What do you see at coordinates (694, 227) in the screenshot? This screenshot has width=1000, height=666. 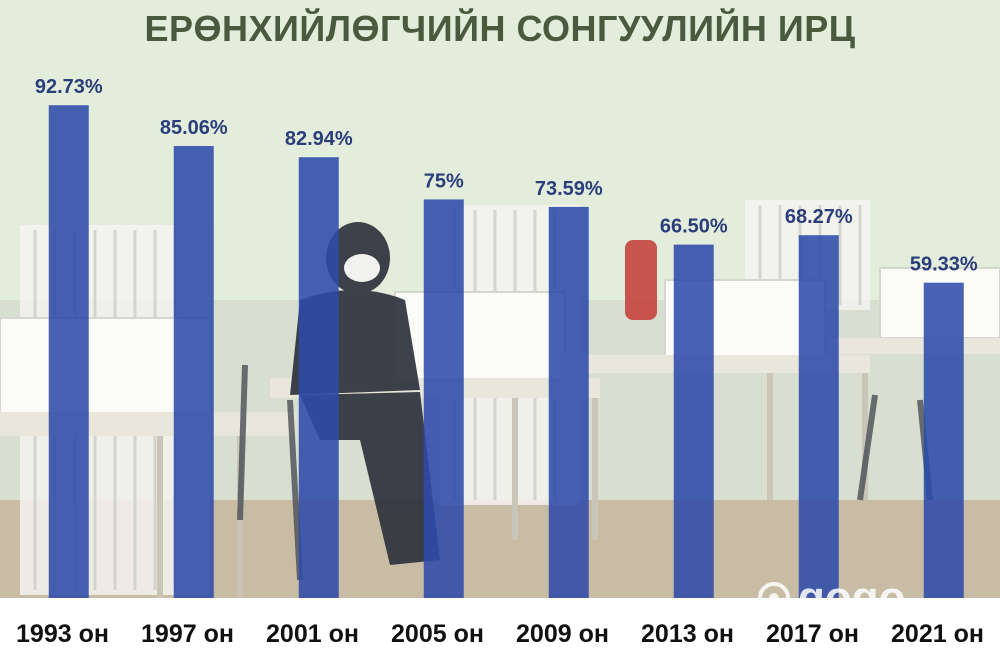 I see `data-label-5: 66.50%` at bounding box center [694, 227].